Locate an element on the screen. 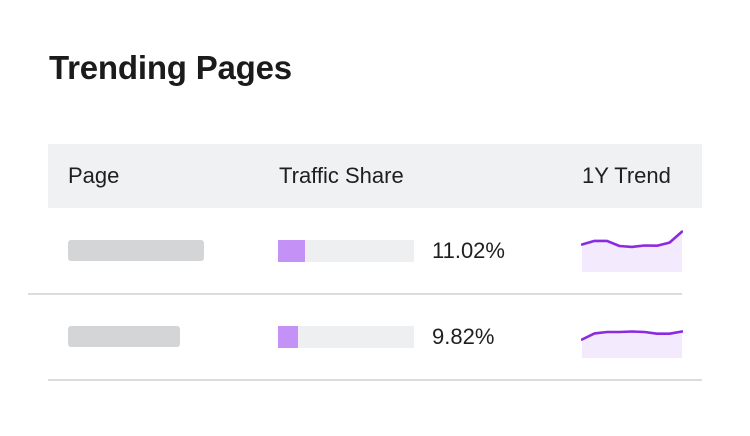 This screenshot has height=436, width=750. column-header-page: Page is located at coordinates (94, 175).